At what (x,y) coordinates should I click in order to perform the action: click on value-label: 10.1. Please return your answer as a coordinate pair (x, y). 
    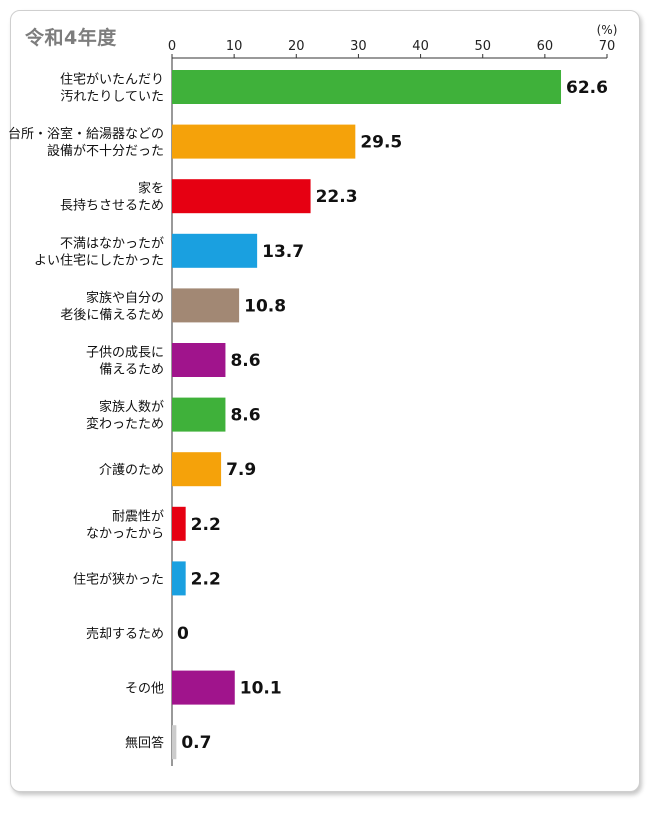
    Looking at the image, I should click on (261, 689).